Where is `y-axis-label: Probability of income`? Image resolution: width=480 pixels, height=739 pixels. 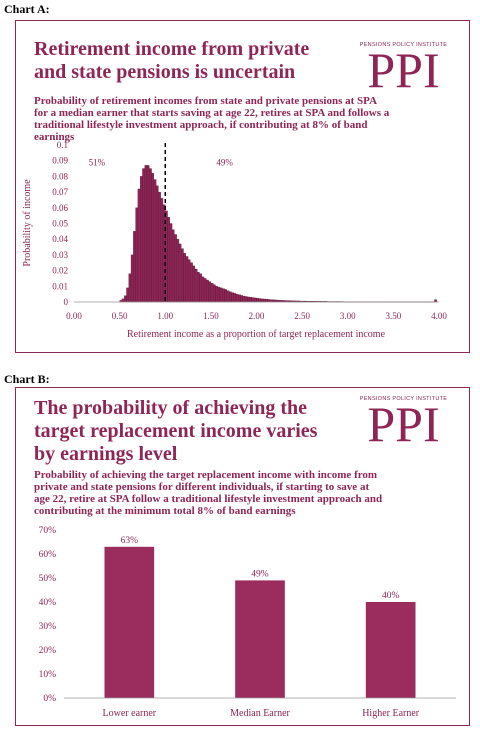
y-axis-label: Probability of income is located at coordinates (27, 223).